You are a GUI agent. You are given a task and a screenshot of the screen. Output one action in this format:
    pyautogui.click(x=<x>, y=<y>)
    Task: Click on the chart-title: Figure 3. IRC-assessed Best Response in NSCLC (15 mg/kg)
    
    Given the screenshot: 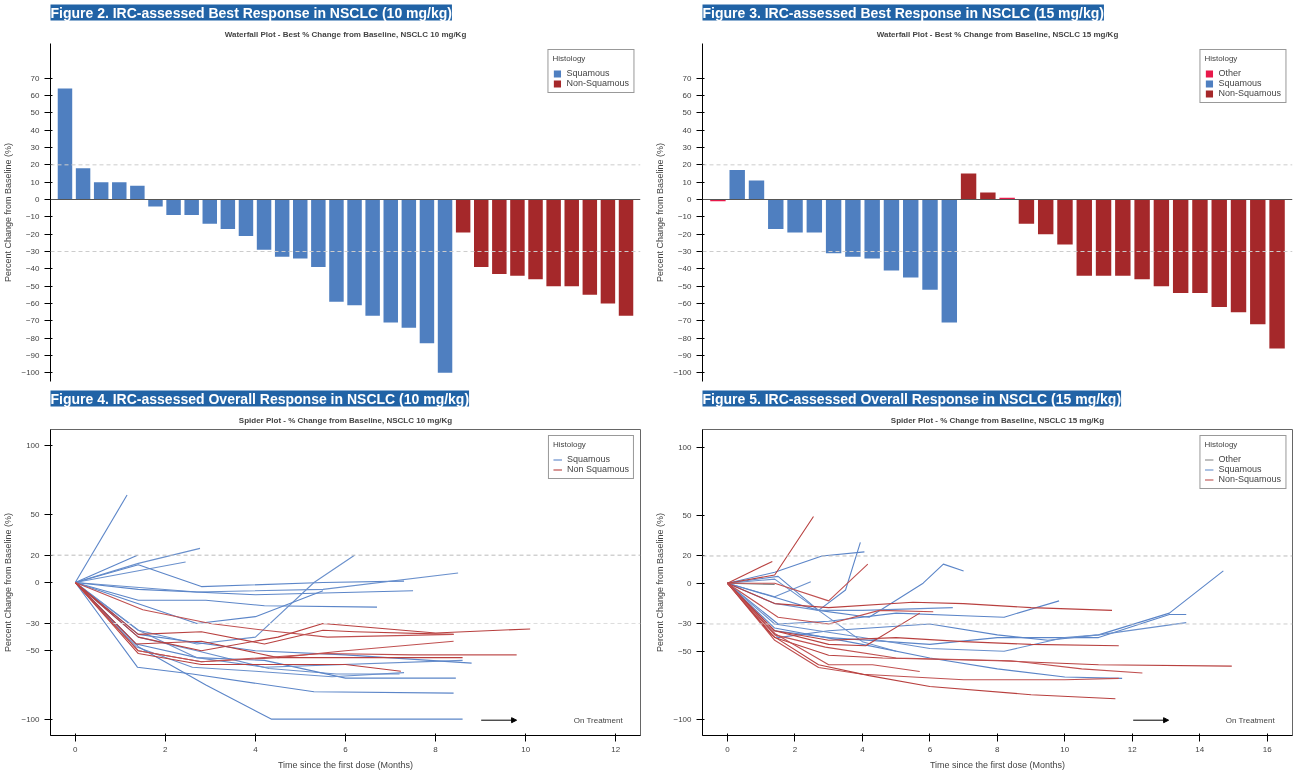 What is the action you would take?
    pyautogui.click(x=903, y=12)
    